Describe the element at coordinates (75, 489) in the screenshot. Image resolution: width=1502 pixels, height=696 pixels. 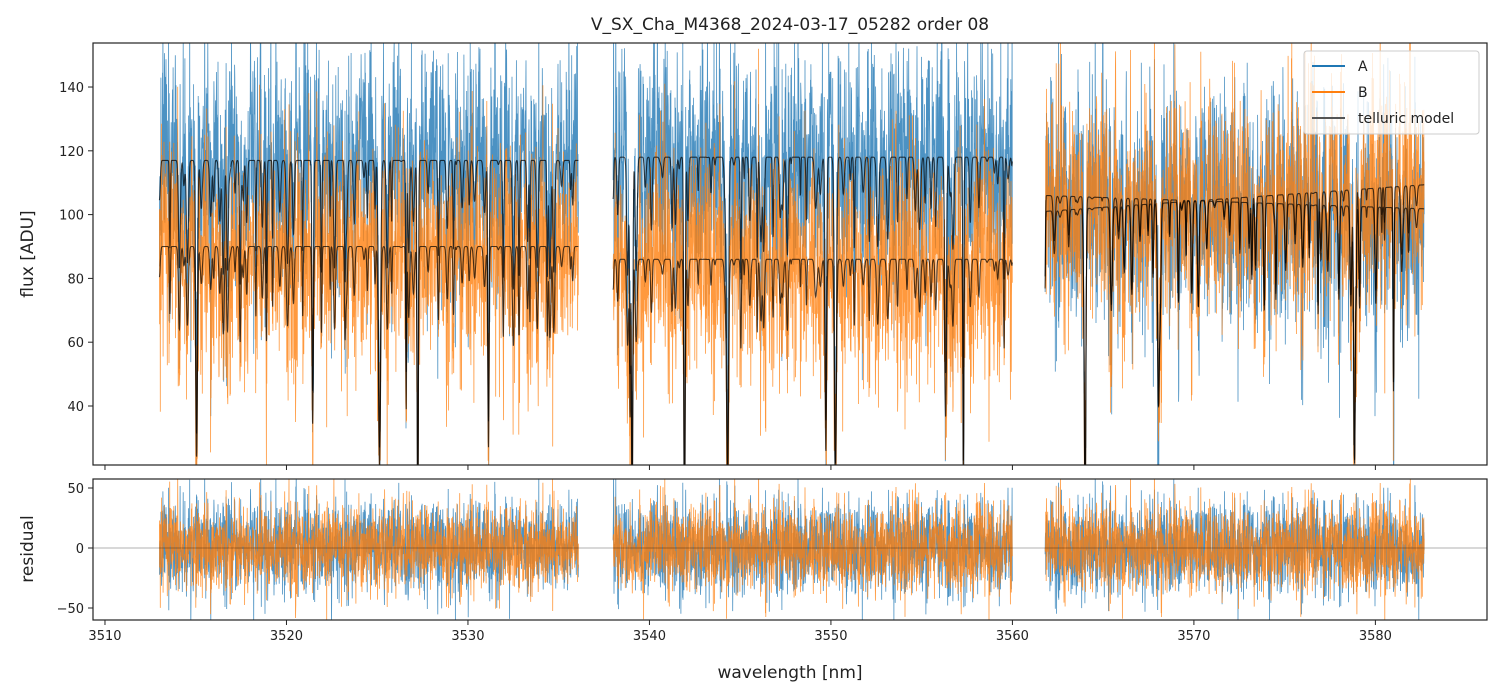
I see `y-tick-label: 50` at that location.